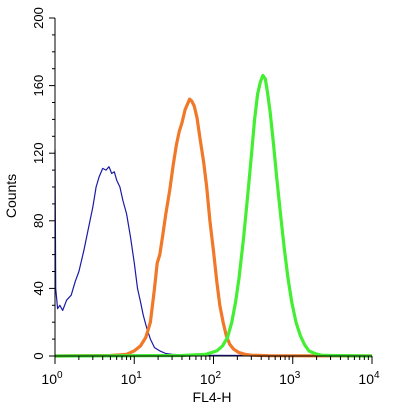 Image resolution: width=400 pixels, height=411 pixels. What do you see at coordinates (38, 288) in the screenshot?
I see `y-tick-label: 40` at bounding box center [38, 288].